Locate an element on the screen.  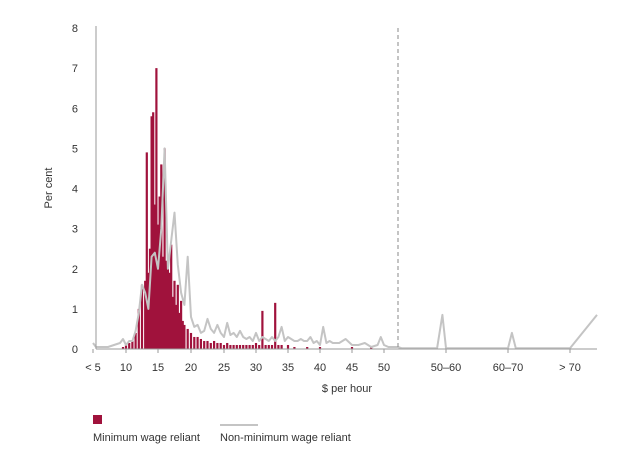
x-tick-label: 40 is located at coordinates (320, 368).